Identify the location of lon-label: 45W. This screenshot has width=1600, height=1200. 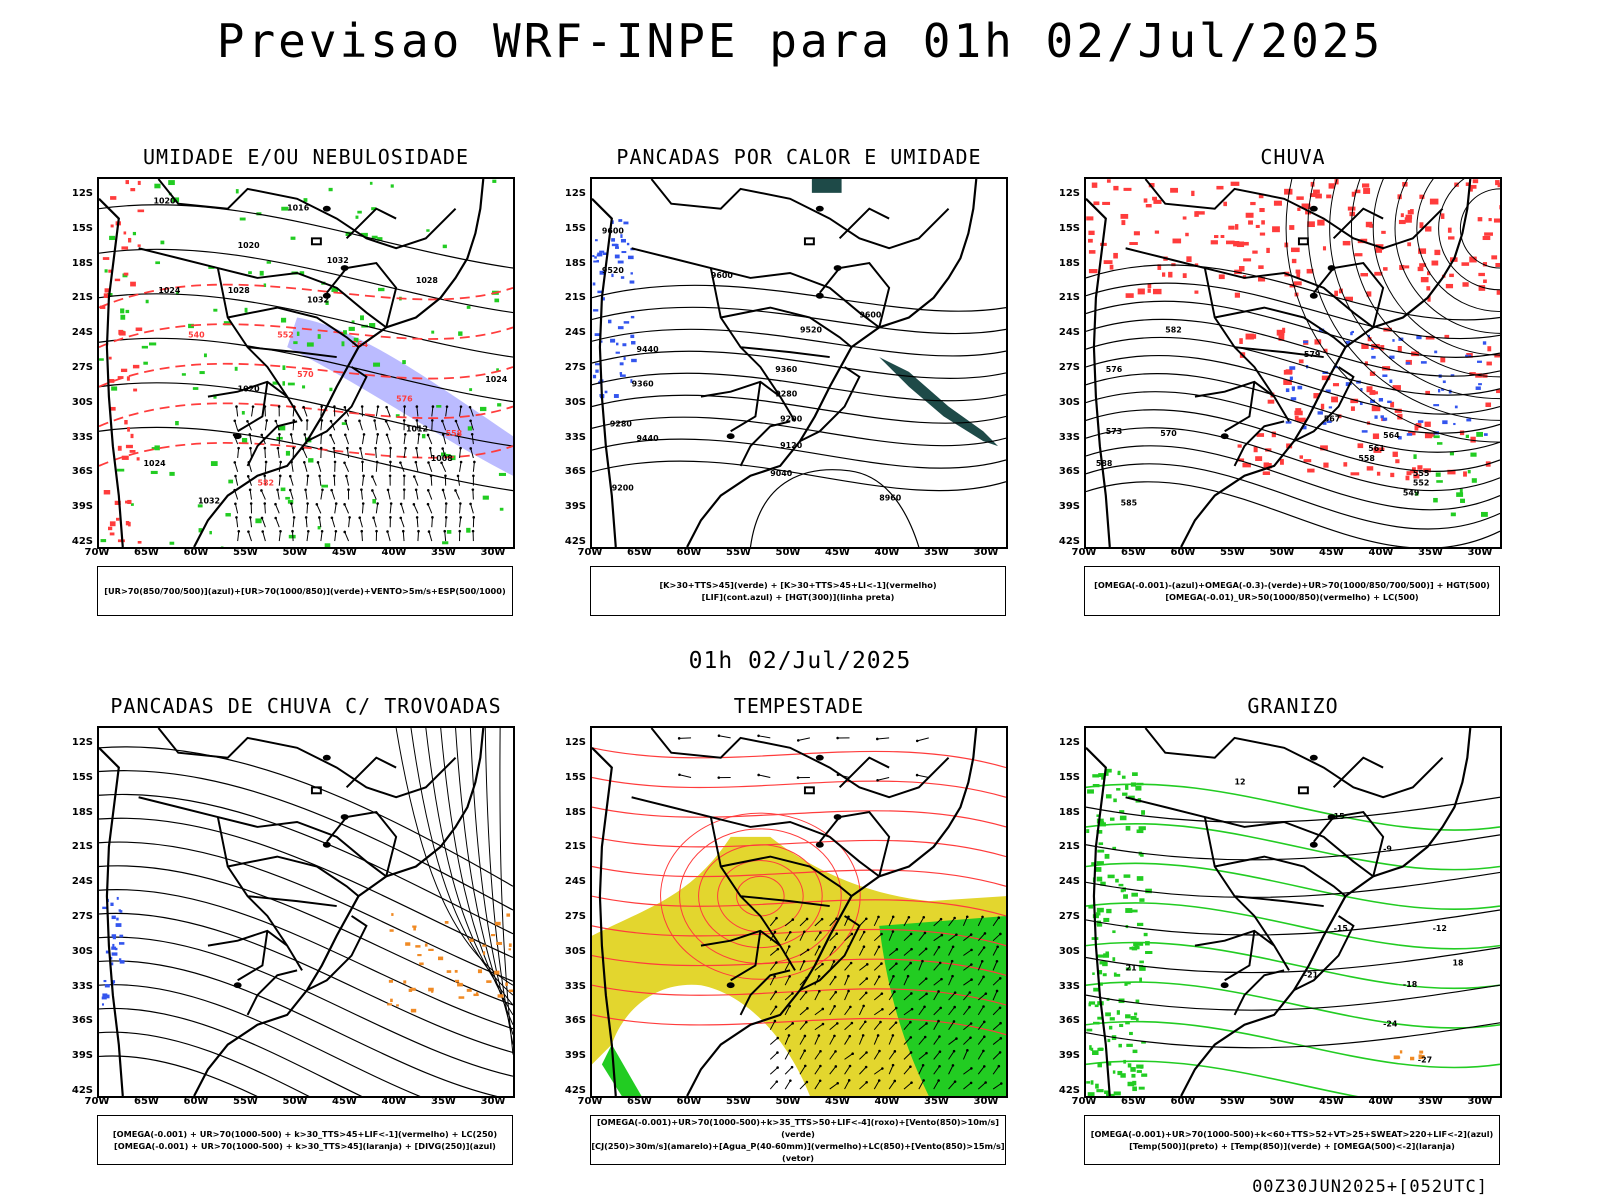
(1331, 1101).